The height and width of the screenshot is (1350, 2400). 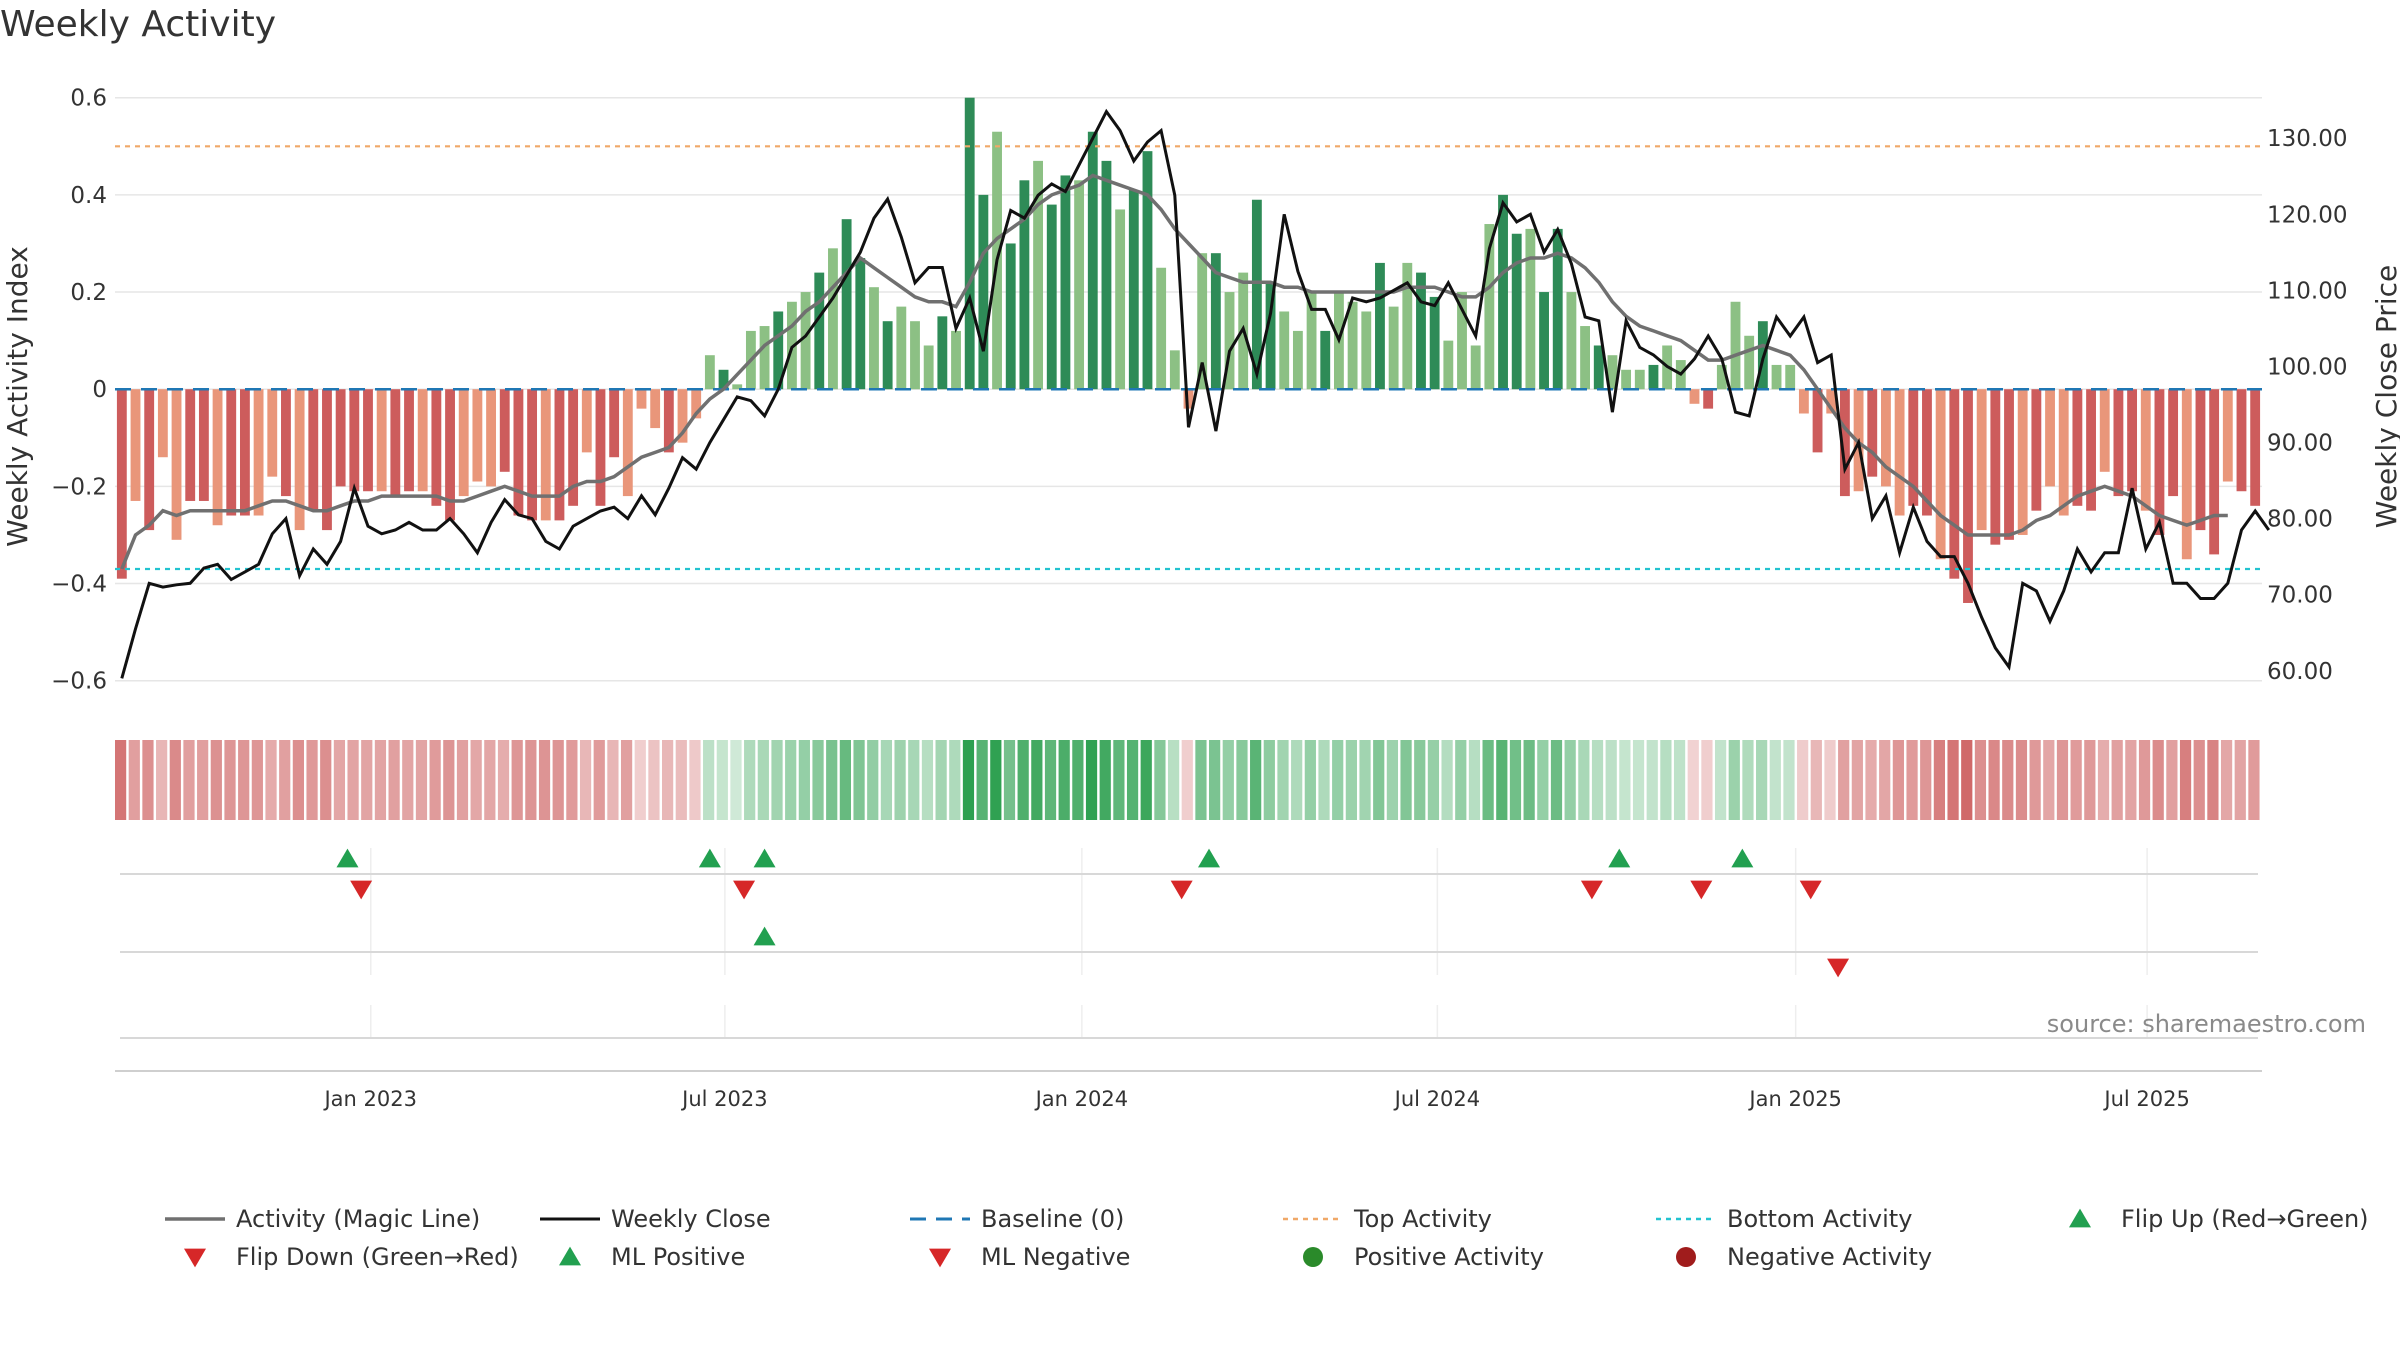 What do you see at coordinates (1313, 1257) in the screenshot?
I see `legend-item-posact` at bounding box center [1313, 1257].